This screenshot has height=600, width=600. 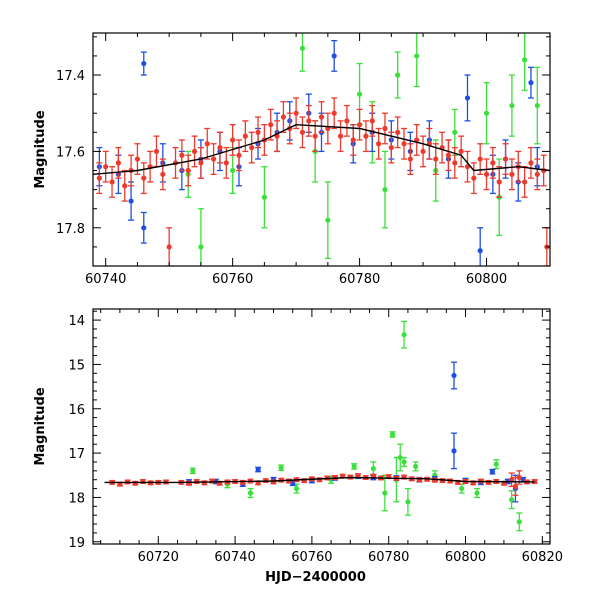 I want to click on x-tick-label: 60740, so click(x=234, y=557).